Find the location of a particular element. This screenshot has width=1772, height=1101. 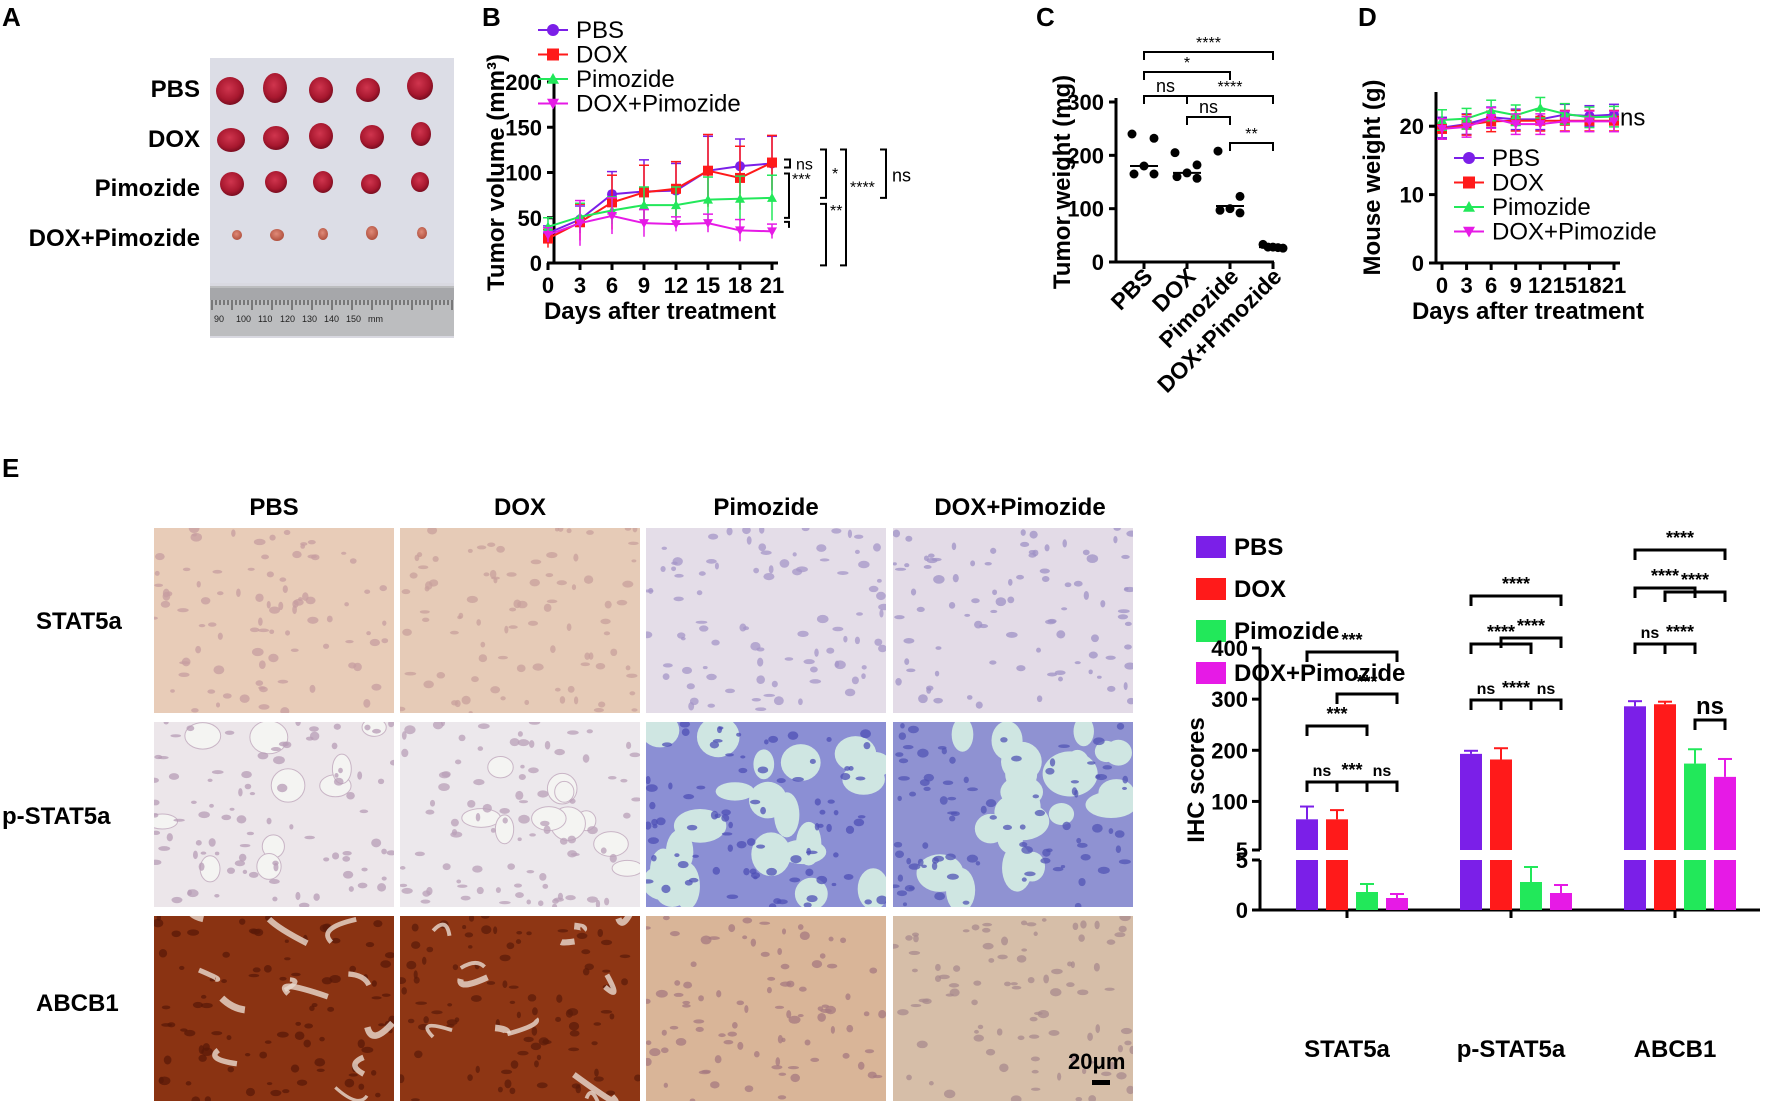

ihc-image is located at coordinates (1013, 814).